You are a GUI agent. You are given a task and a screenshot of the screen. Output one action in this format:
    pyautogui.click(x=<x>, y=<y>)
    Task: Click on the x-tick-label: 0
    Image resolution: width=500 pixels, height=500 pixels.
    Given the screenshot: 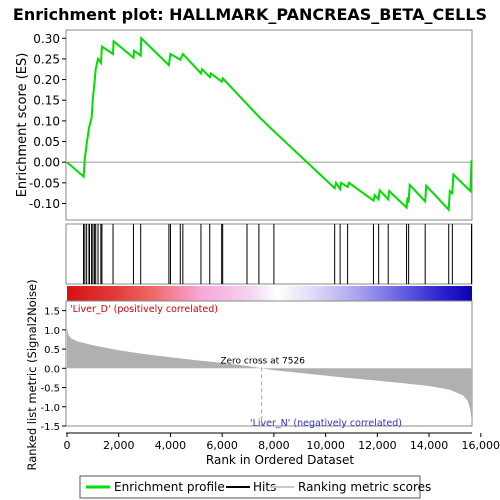 What is the action you would take?
    pyautogui.click(x=67, y=445)
    